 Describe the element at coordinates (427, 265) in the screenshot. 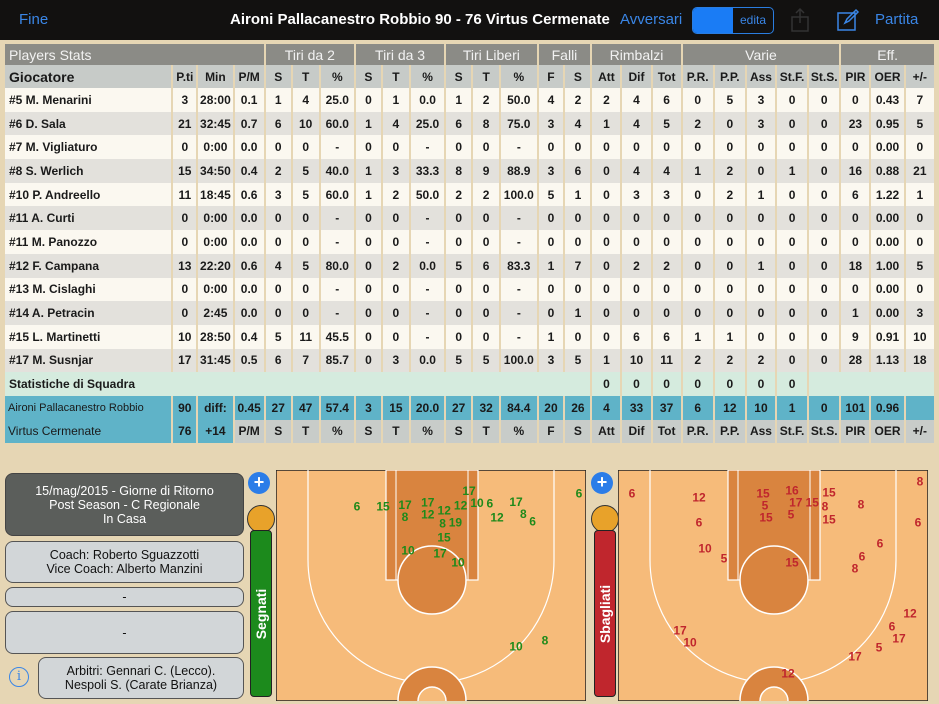

I see `stat-cell: 0.0` at that location.